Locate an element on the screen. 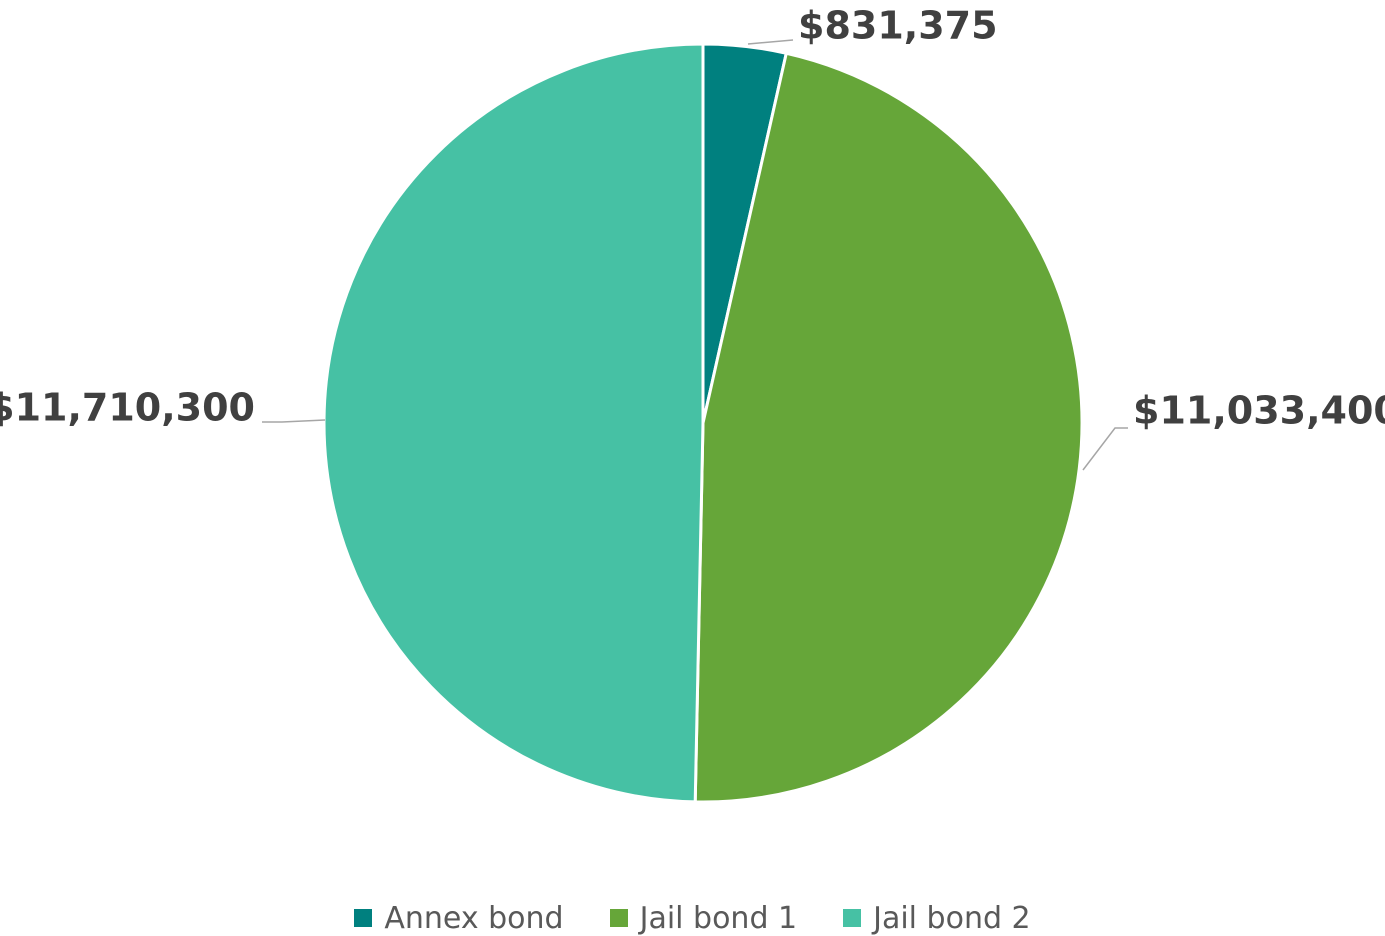 The image size is (1385, 936). legend-item-jail-bond-2: Jail bond 2 is located at coordinates (937, 918).